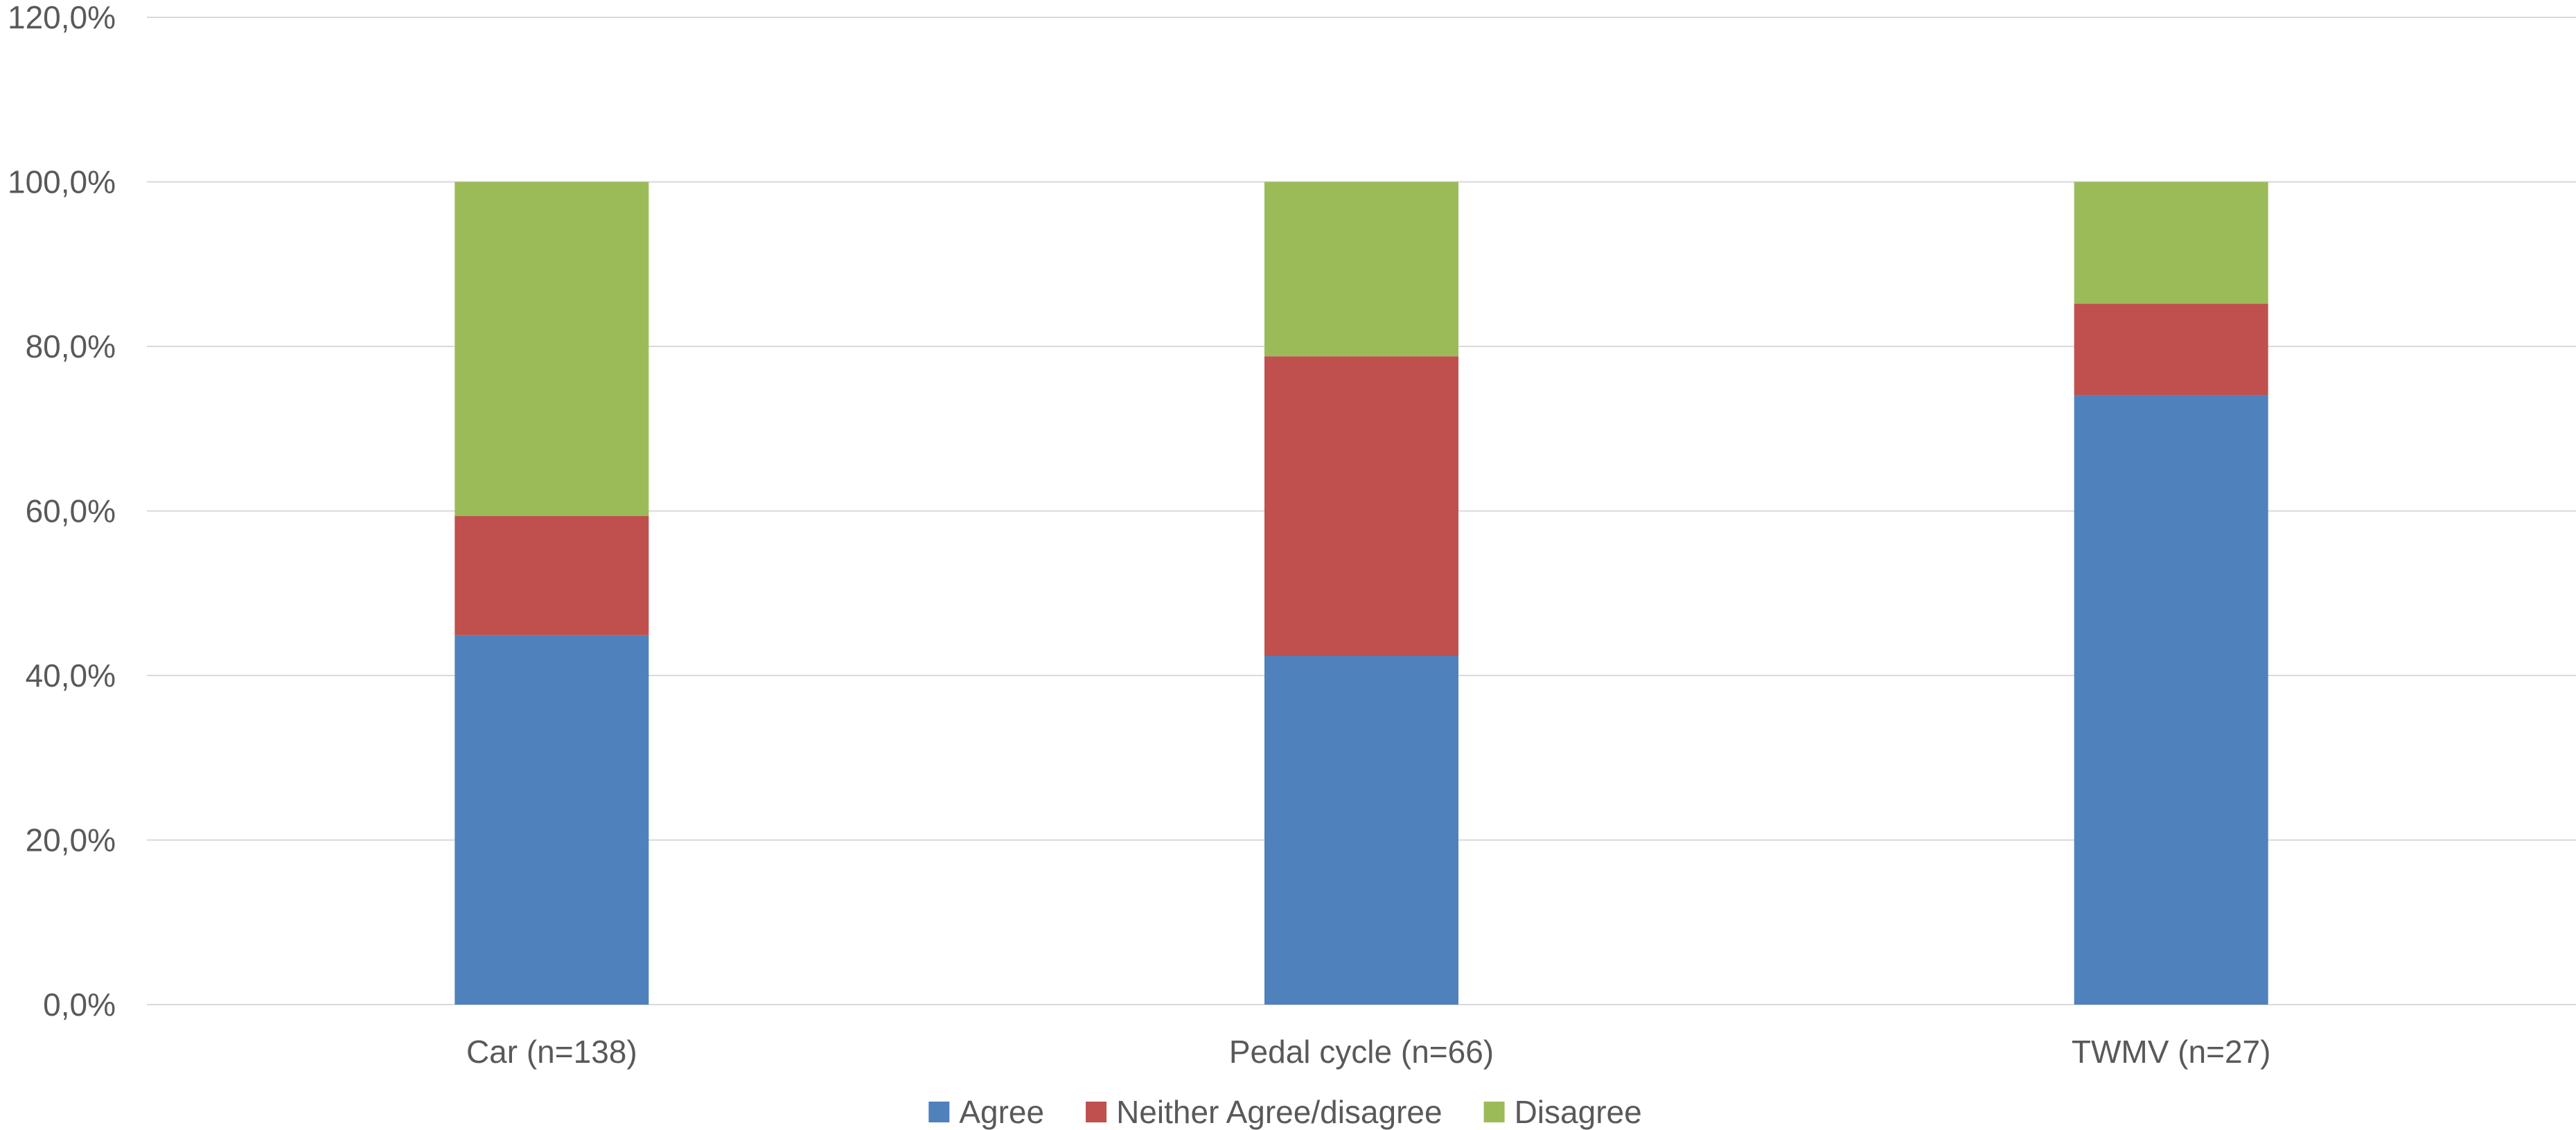 This screenshot has height=1130, width=2576. What do you see at coordinates (1001, 1112) in the screenshot?
I see `legend-label: Agree` at bounding box center [1001, 1112].